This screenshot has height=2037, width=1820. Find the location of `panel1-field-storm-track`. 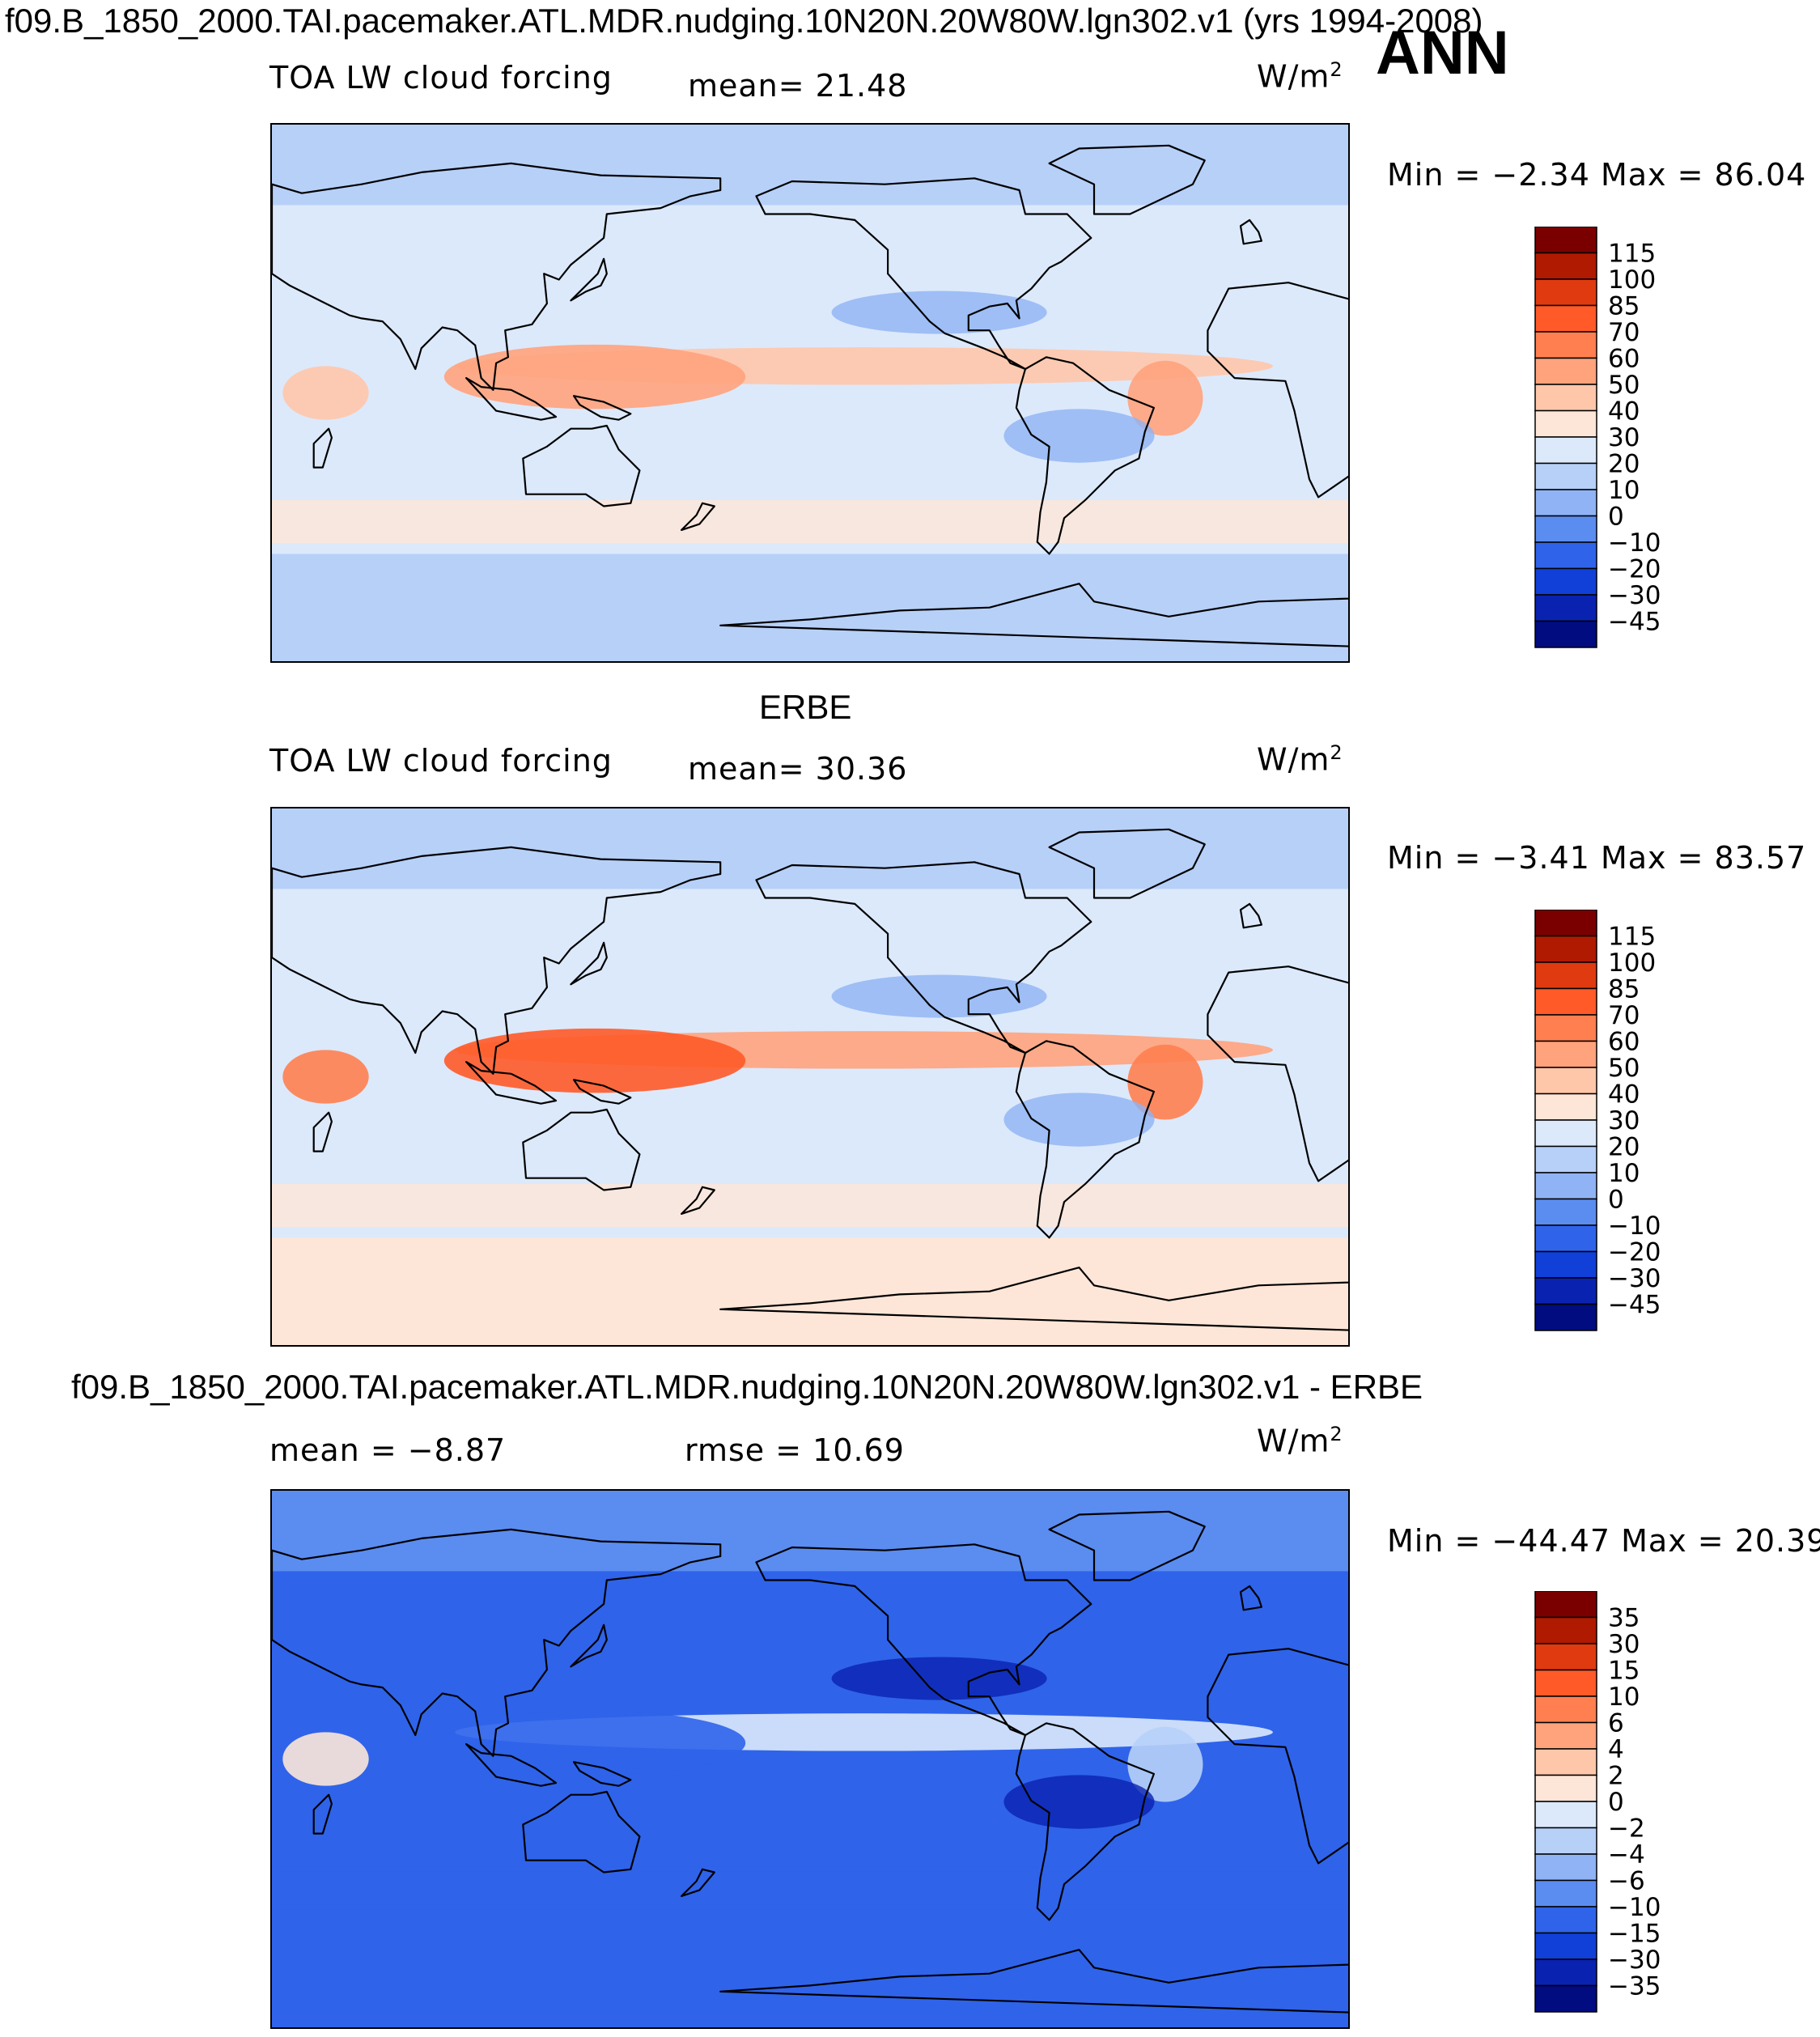

panel1-field-storm-track is located at coordinates (810, 522).